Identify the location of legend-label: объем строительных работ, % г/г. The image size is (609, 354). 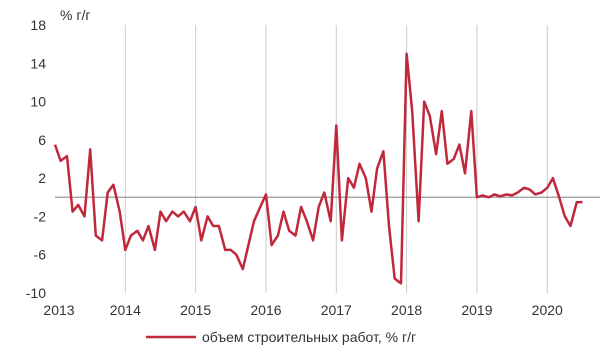
(309, 337).